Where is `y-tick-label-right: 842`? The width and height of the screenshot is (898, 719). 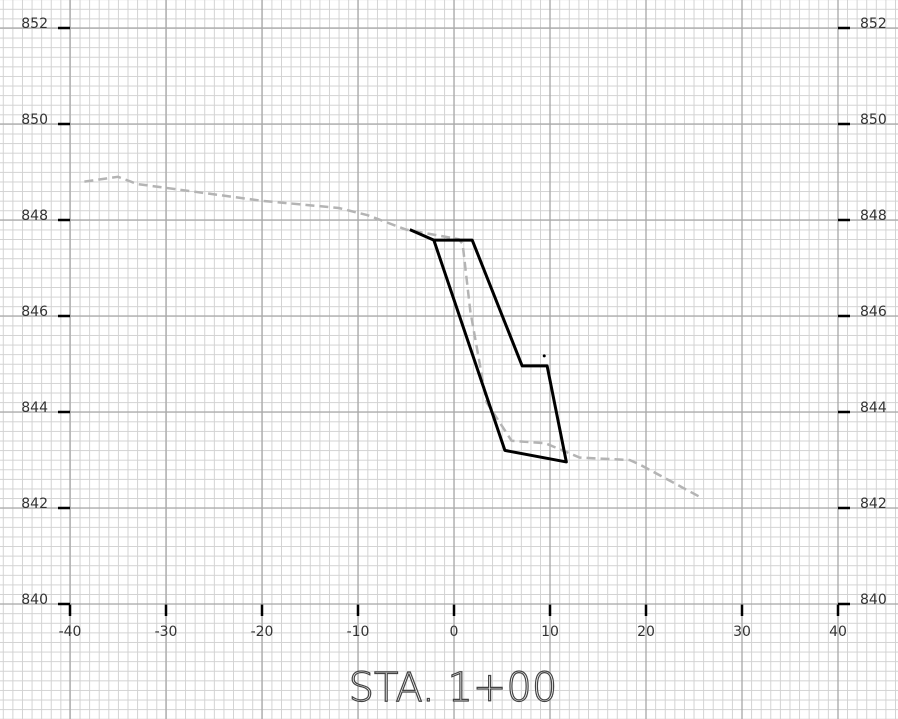
y-tick-label-right: 842 is located at coordinates (873, 504).